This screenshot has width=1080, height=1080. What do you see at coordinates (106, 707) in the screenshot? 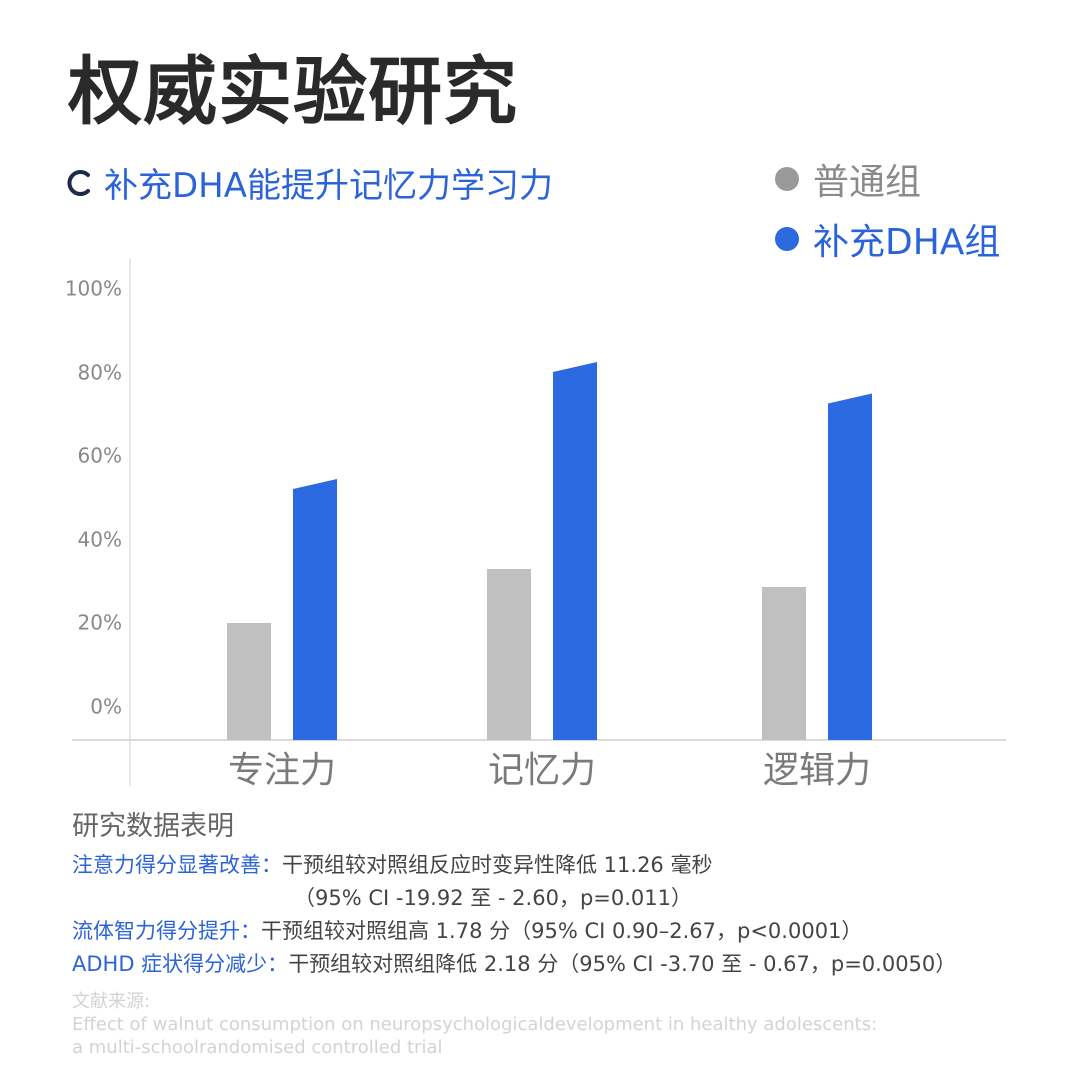
I see `y-tick-label: 0%` at bounding box center [106, 707].